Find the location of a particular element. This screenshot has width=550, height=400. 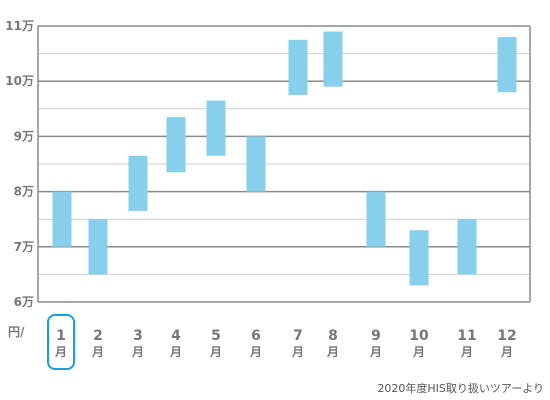

month-label: 12 月 is located at coordinates (507, 344).